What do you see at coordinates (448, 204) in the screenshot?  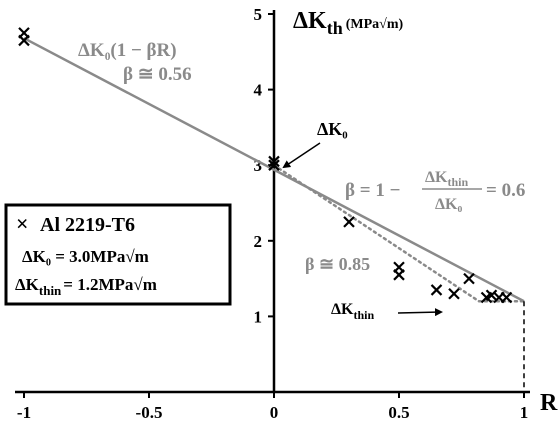 I see `beta-formula-den: ΔK₀` at bounding box center [448, 204].